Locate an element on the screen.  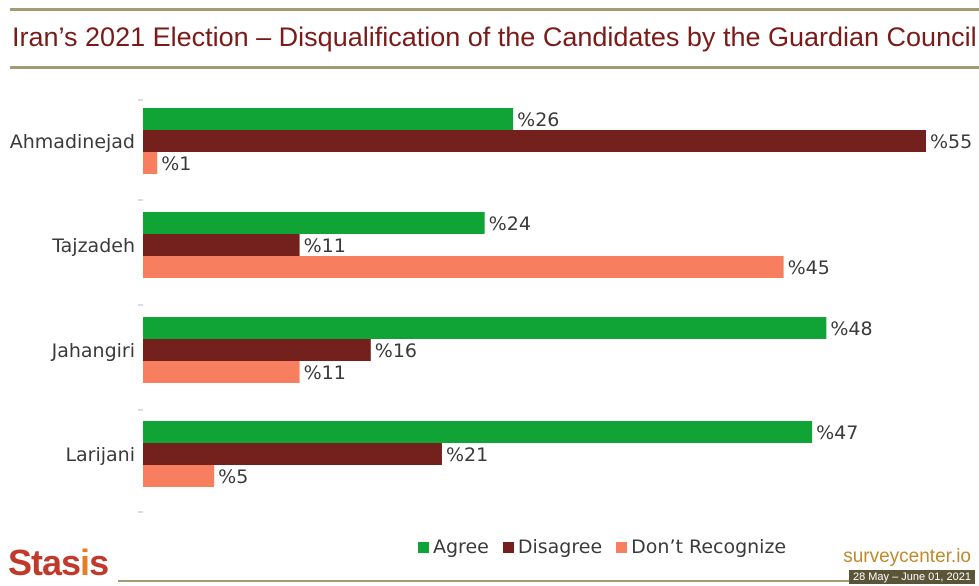
bottom-rule is located at coordinates (487, 581).